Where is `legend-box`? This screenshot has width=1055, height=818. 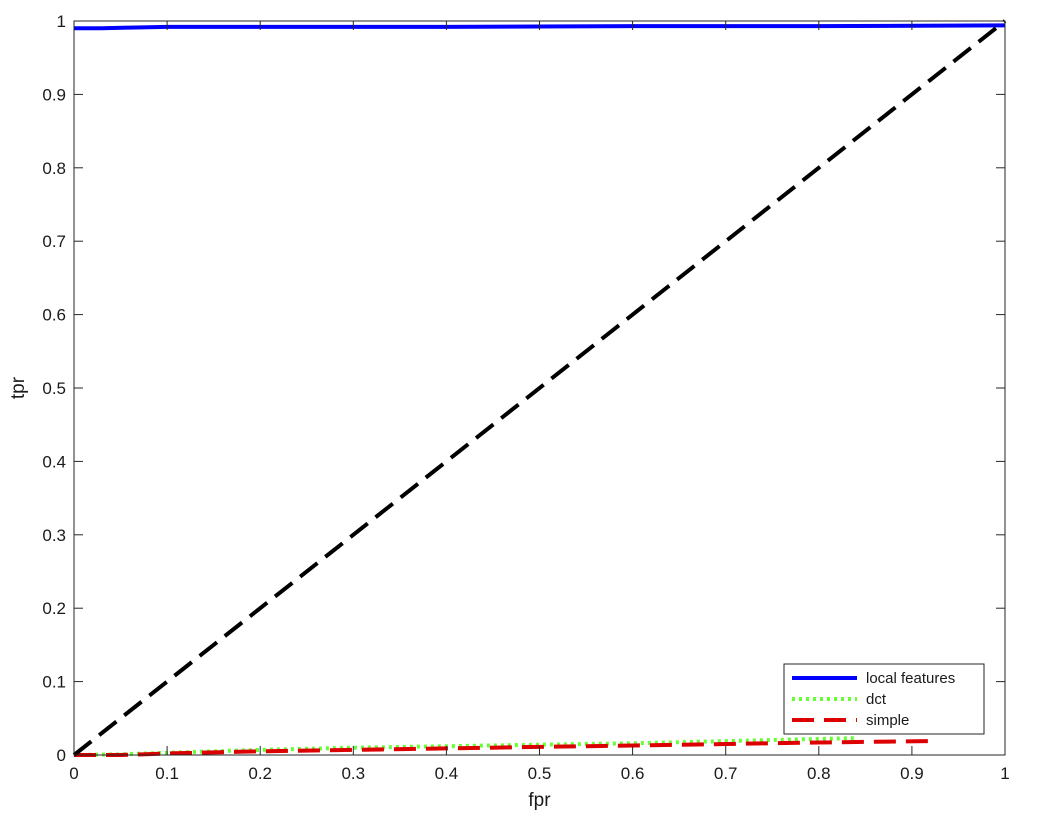
legend-box is located at coordinates (884, 699).